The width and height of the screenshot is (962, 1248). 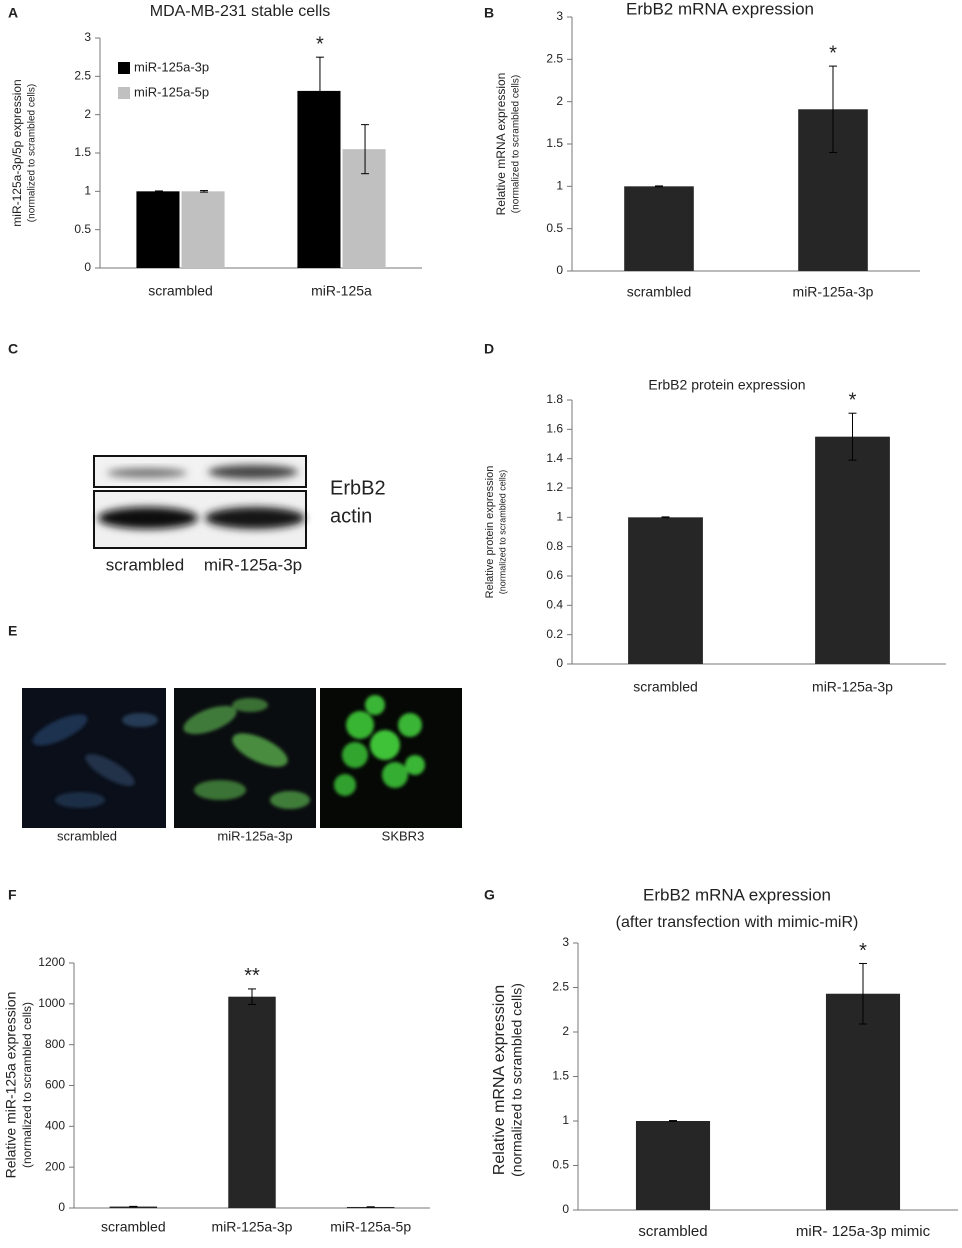 What do you see at coordinates (252, 976) in the screenshot?
I see `significance-label: **` at bounding box center [252, 976].